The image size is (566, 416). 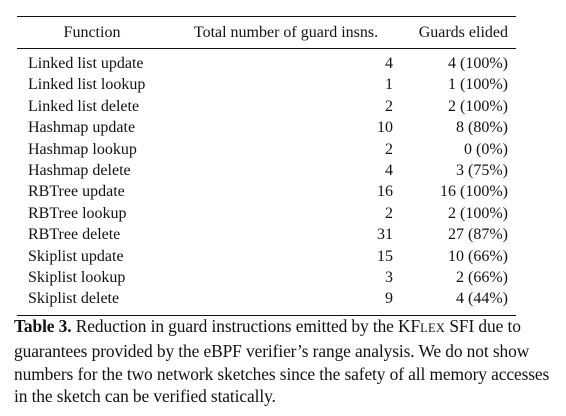 I want to click on header-function: Function, so click(x=92, y=32).